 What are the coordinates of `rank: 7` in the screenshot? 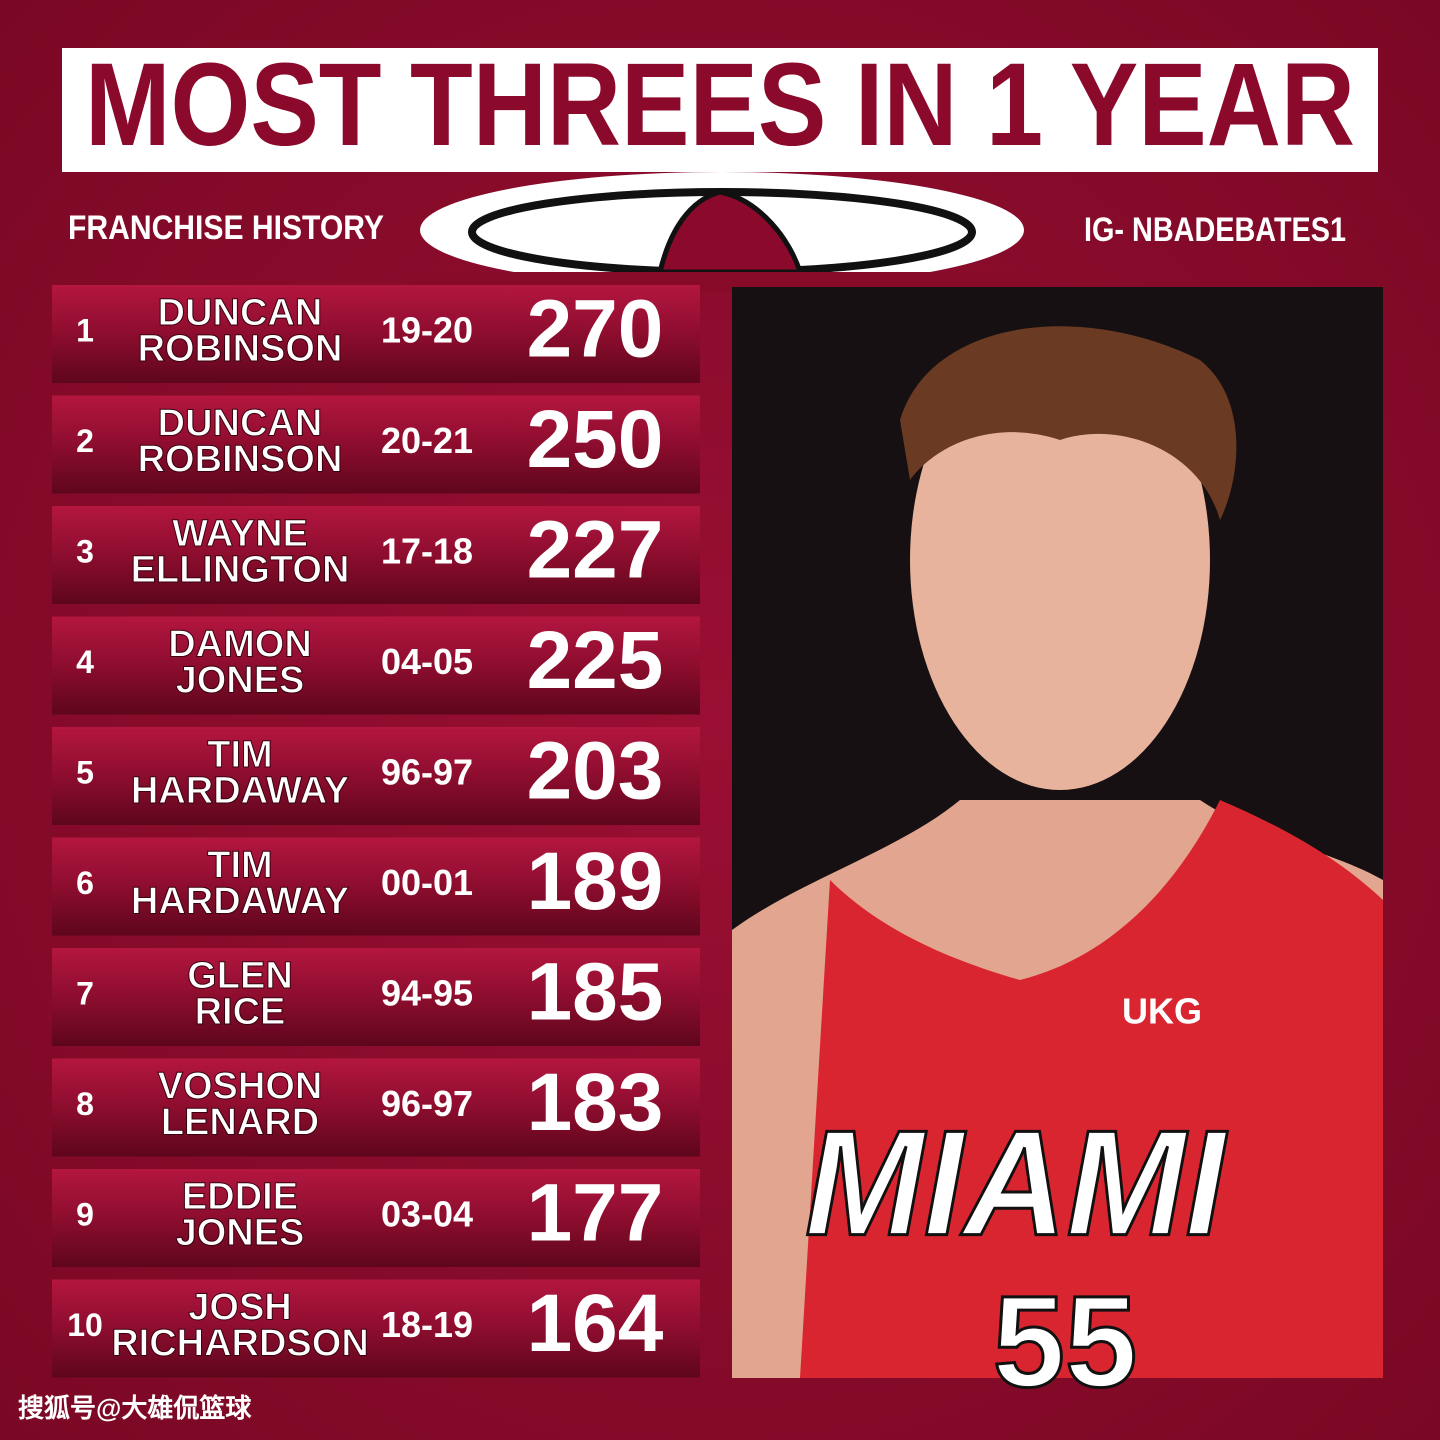 It's located at (85, 993).